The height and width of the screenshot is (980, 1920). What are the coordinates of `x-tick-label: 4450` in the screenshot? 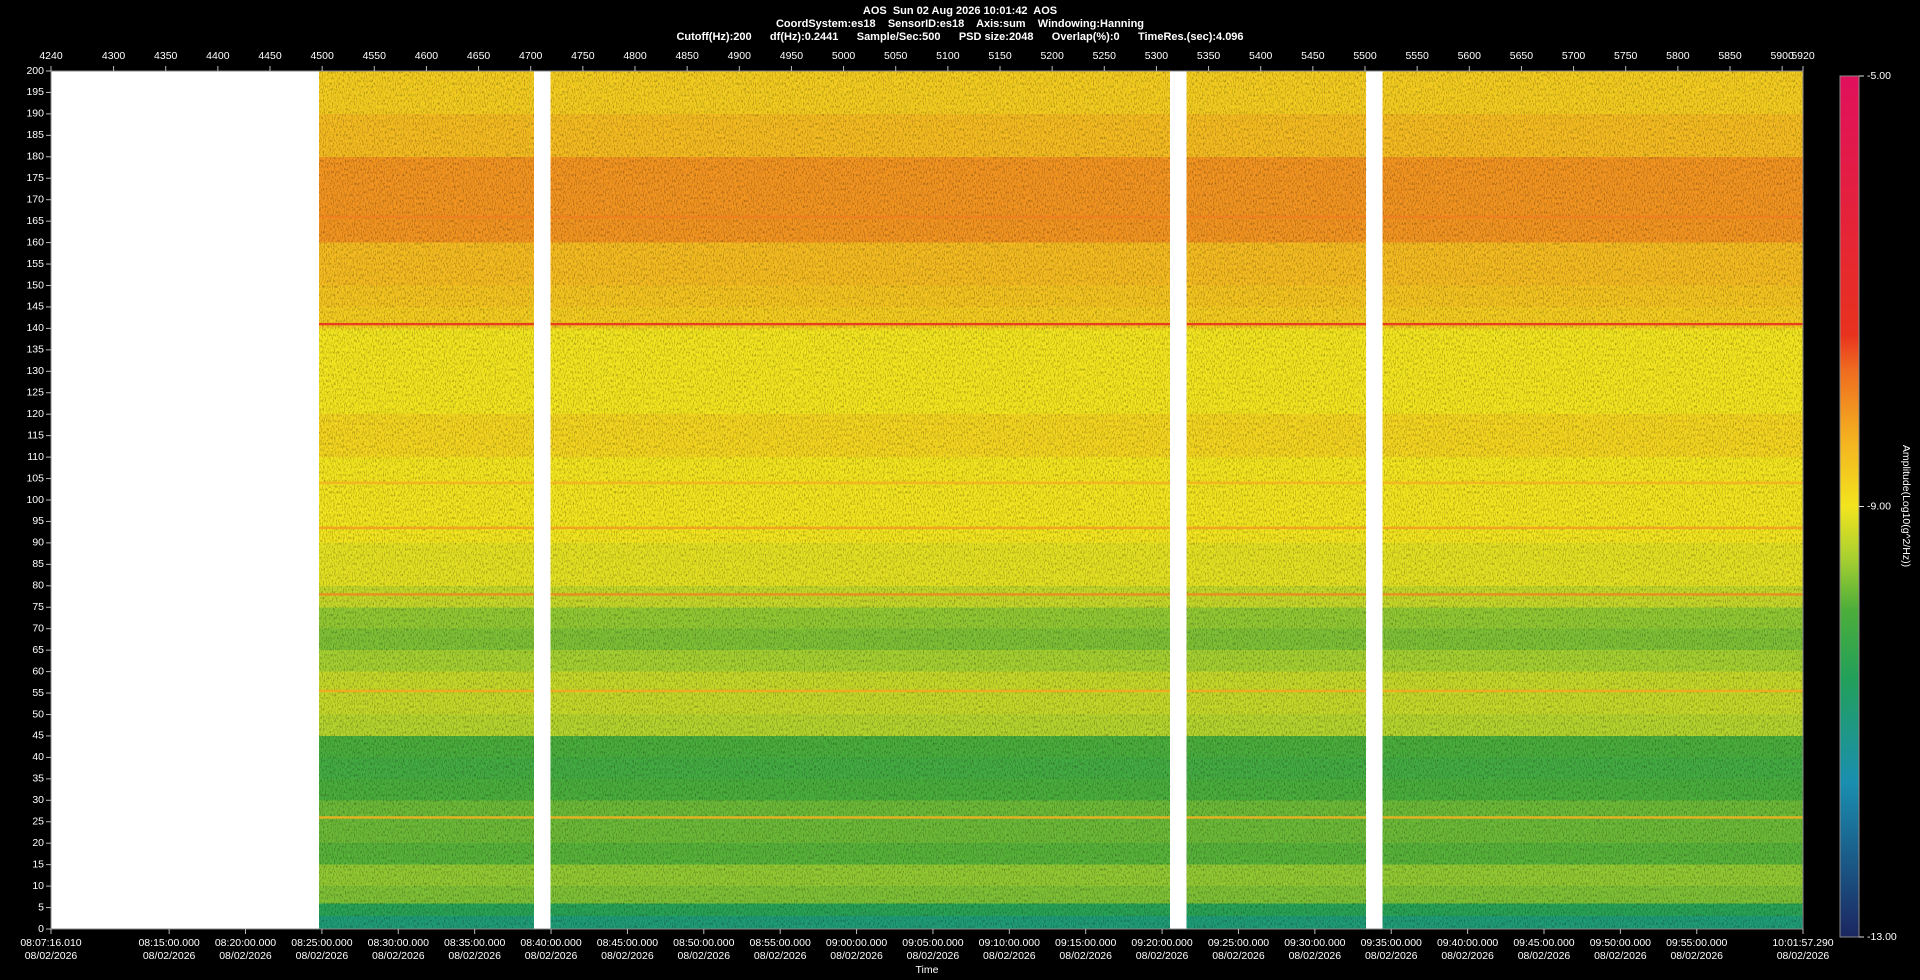 It's located at (270, 56).